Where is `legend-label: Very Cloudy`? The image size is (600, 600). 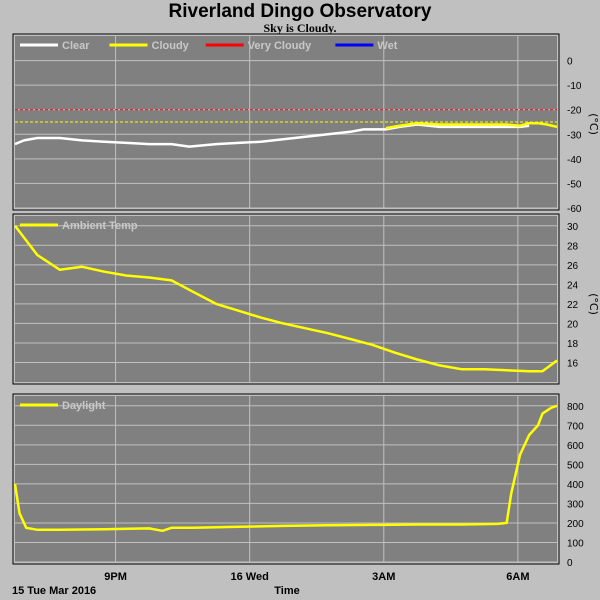
legend-label: Very Cloudy is located at coordinates (280, 46).